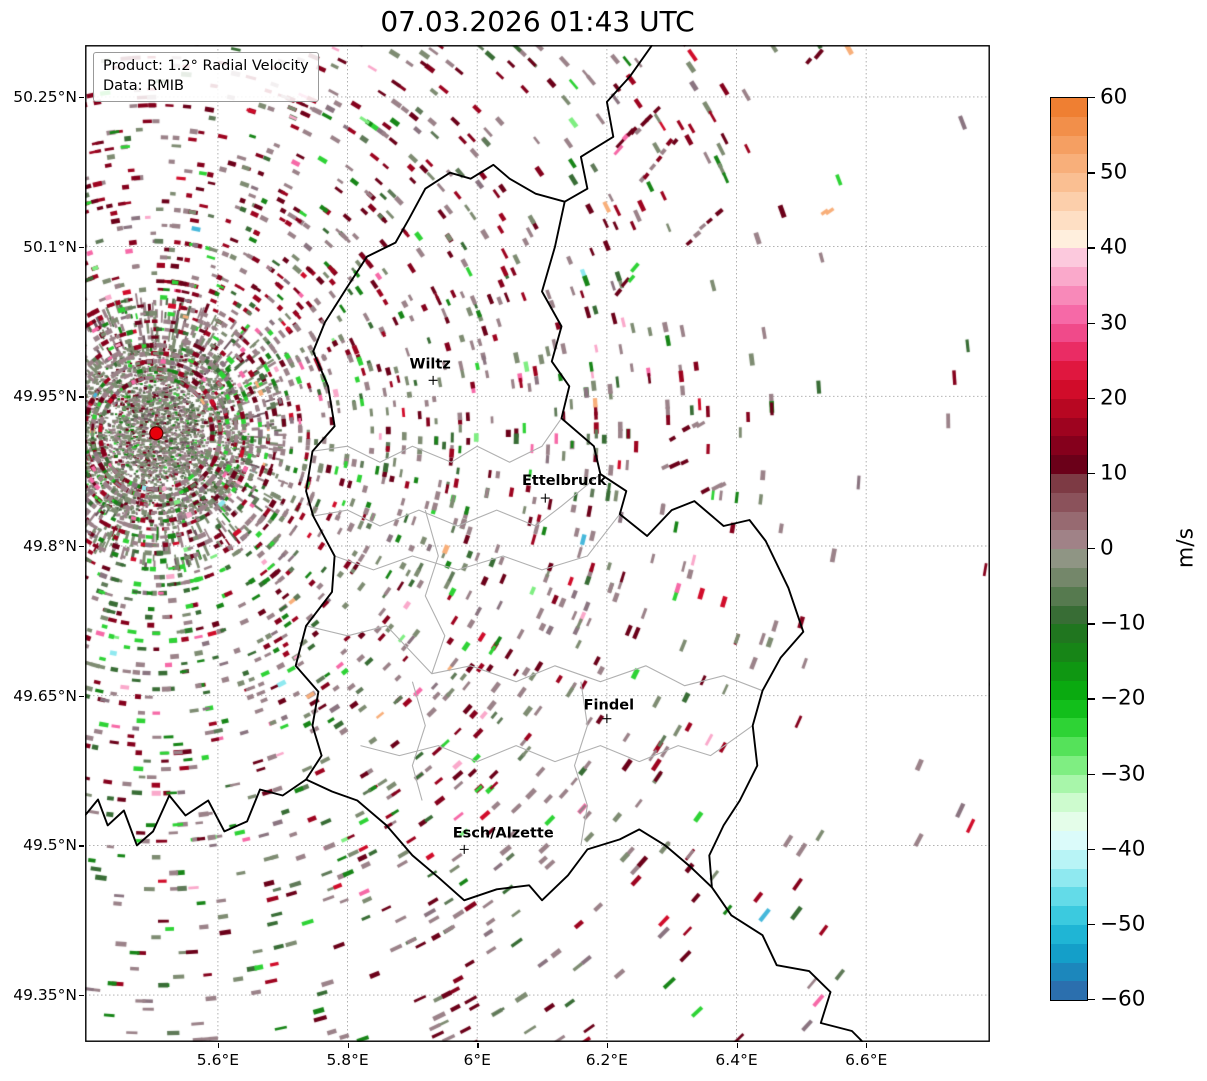  I want to click on colorbar-tick-label: 20, so click(1114, 398).